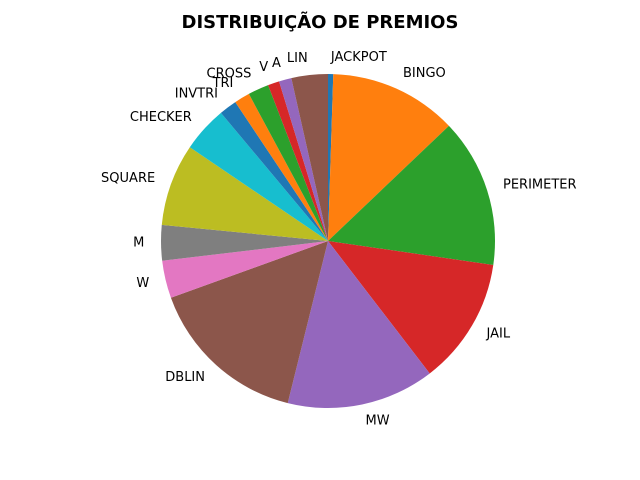 Image resolution: width=640 pixels, height=480 pixels. I want to click on pie-slice-jackpot, so click(331, 157).